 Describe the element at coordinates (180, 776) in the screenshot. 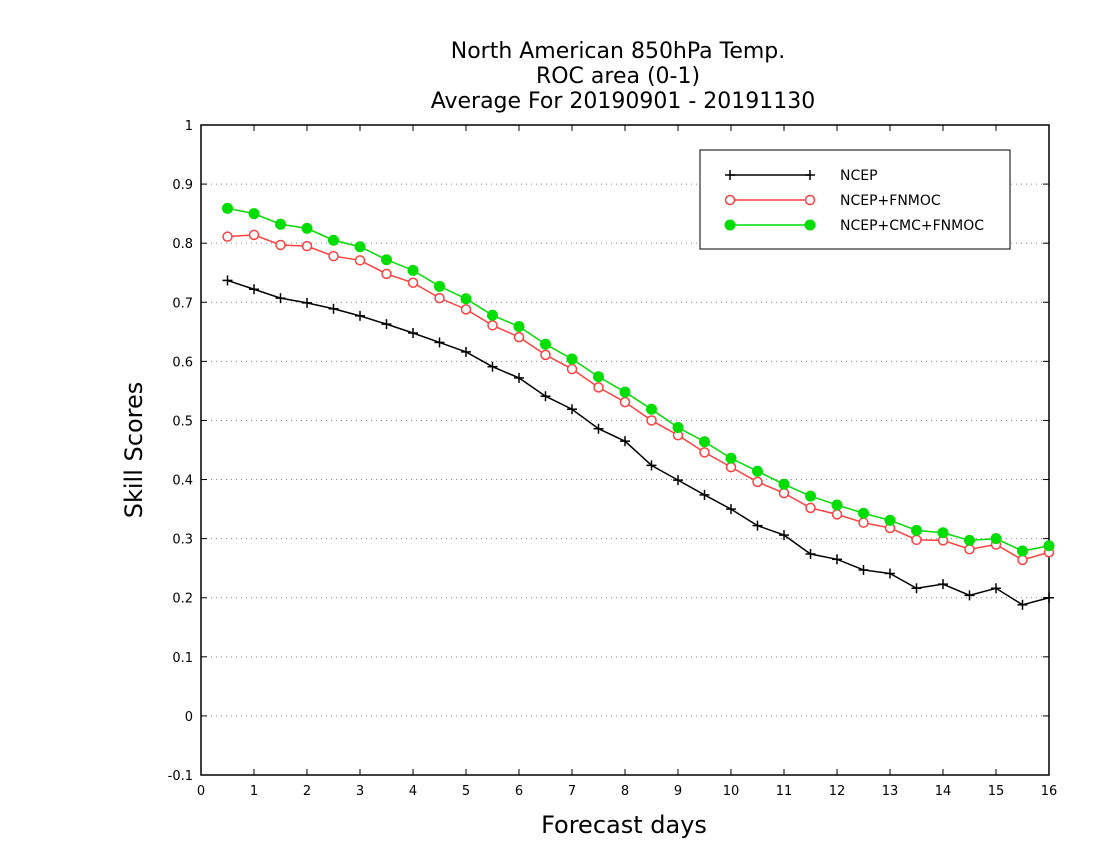

I see `y-tick-label: -0.1` at that location.